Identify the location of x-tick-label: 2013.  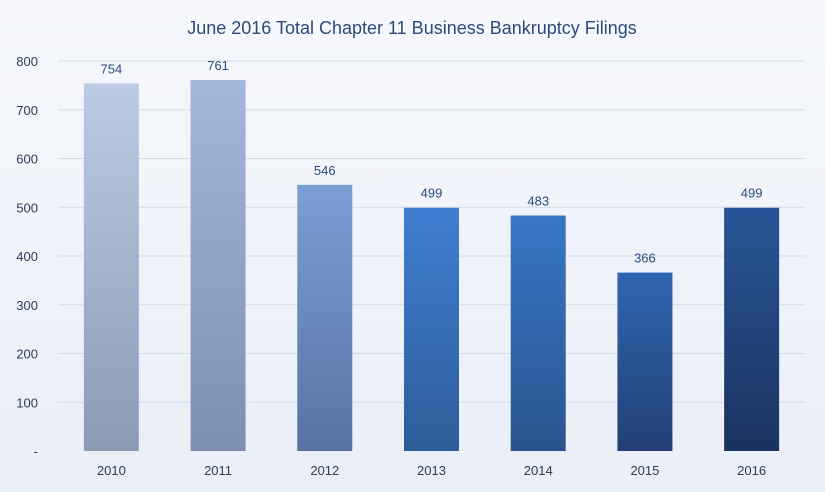
(431, 470).